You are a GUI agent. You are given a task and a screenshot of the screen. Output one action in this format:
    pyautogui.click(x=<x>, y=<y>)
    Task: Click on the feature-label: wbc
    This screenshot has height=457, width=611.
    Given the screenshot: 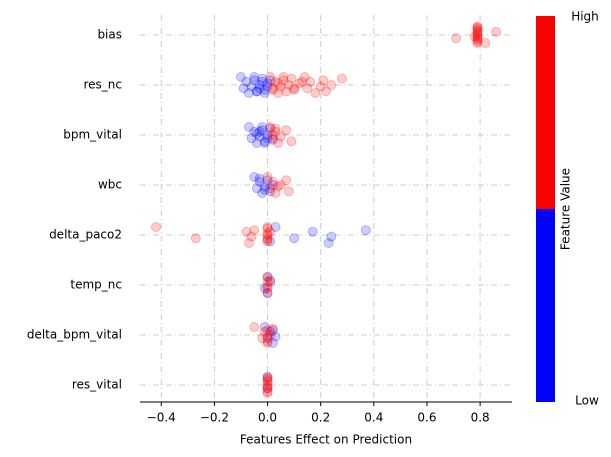 What is the action you would take?
    pyautogui.click(x=110, y=185)
    